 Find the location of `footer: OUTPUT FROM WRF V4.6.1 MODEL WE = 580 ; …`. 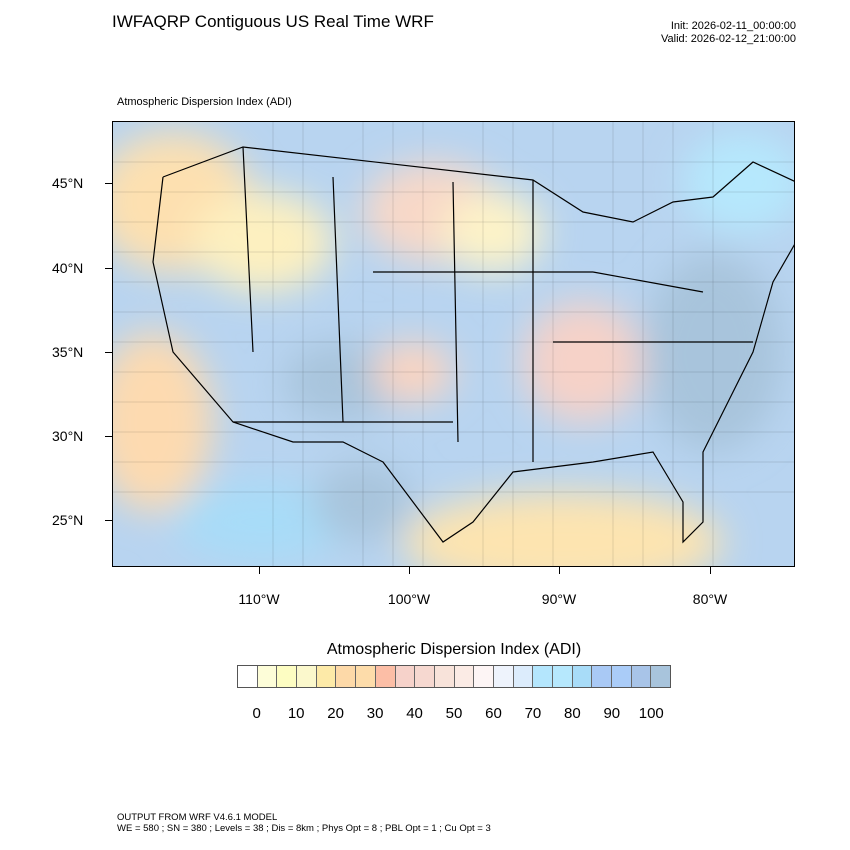

footer: OUTPUT FROM WRF V4.6.1 MODEL WE = 580 ; … is located at coordinates (304, 823).